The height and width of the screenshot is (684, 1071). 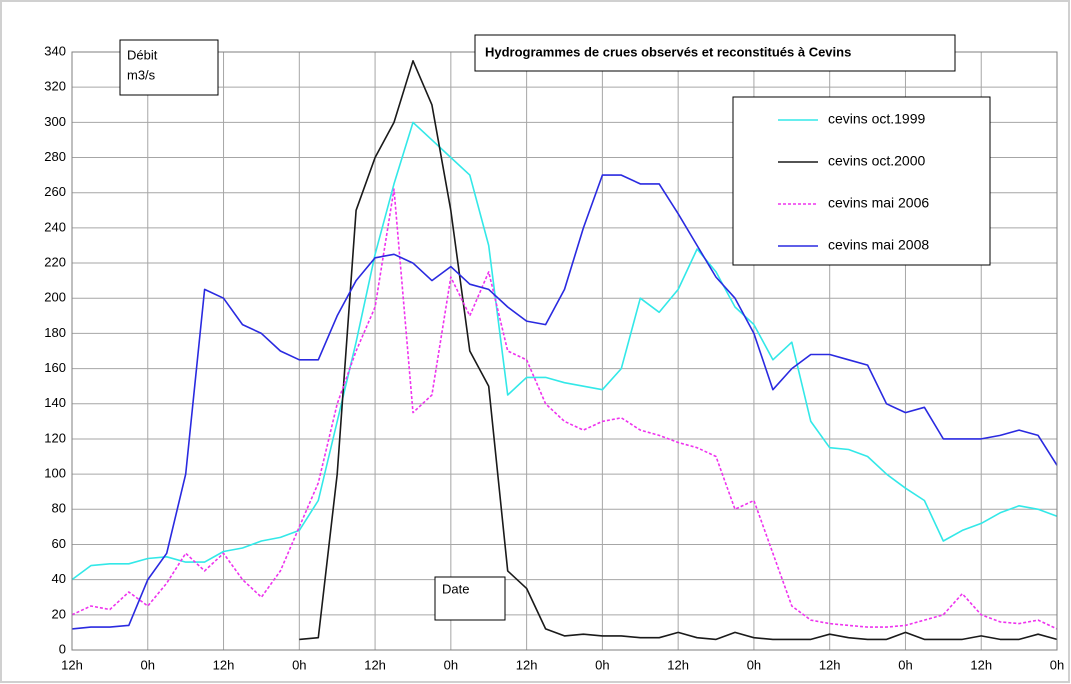 I want to click on y-tick-label: 320, so click(x=55, y=86).